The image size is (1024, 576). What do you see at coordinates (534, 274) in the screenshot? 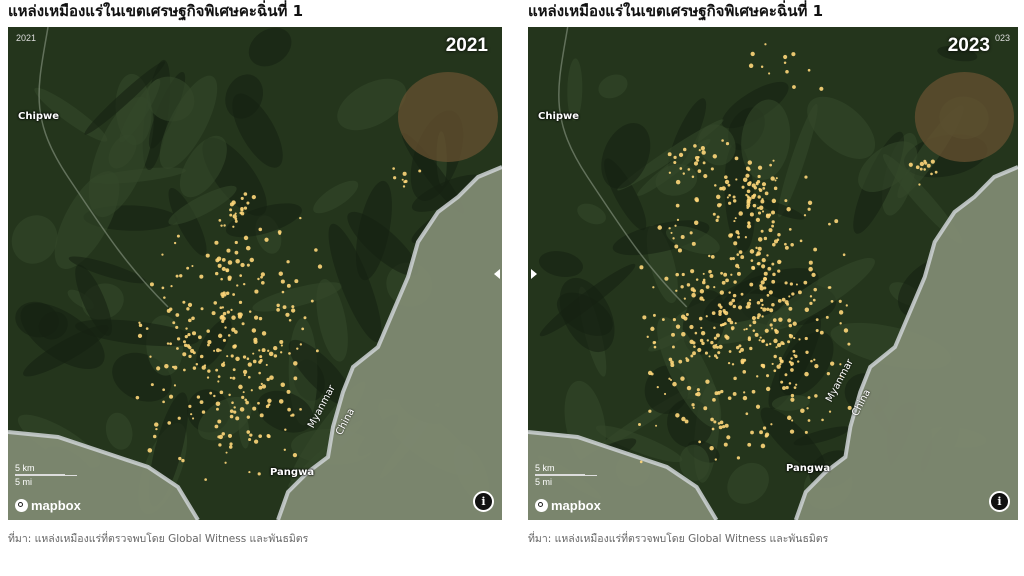
I see `arrow-right-icon` at bounding box center [534, 274].